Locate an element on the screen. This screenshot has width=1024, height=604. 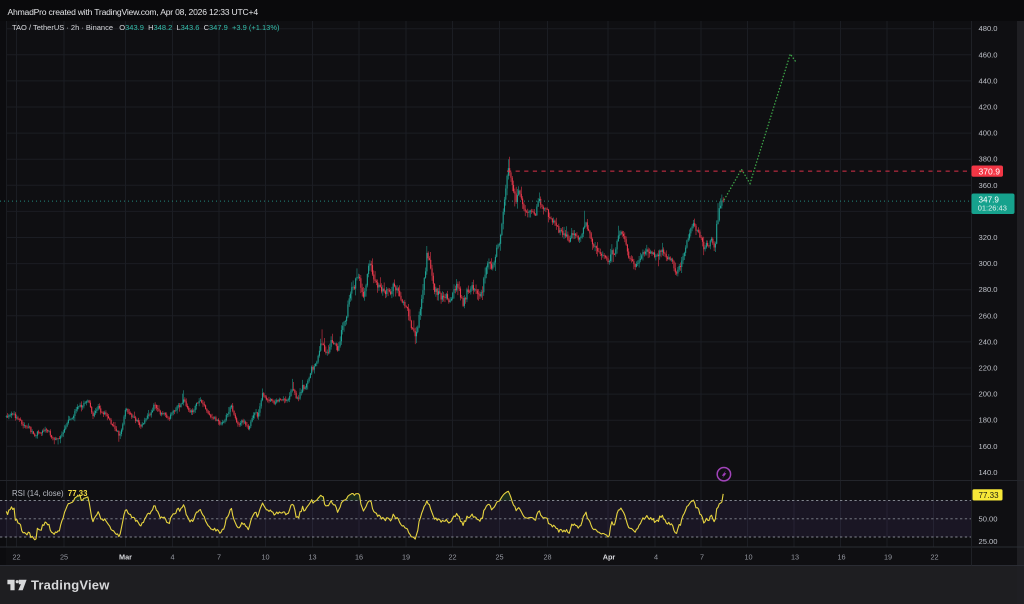
svg-text: RSI (14, close) 77.33 is located at coordinates (50, 493).